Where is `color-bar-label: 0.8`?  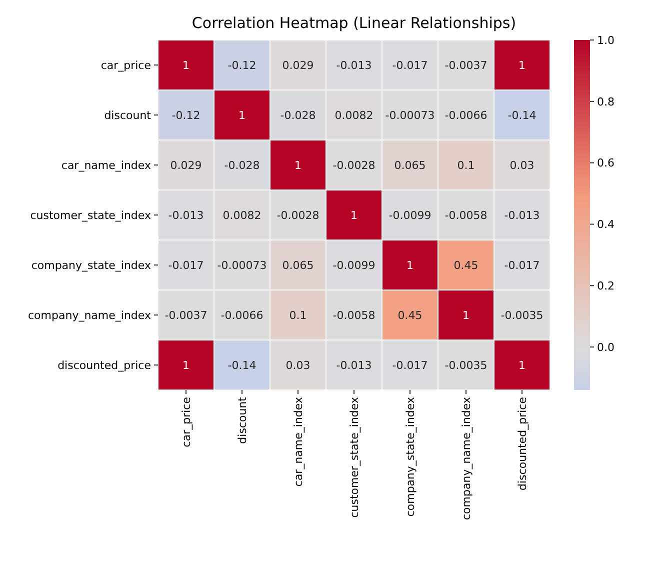 color-bar-label: 0.8 is located at coordinates (605, 101).